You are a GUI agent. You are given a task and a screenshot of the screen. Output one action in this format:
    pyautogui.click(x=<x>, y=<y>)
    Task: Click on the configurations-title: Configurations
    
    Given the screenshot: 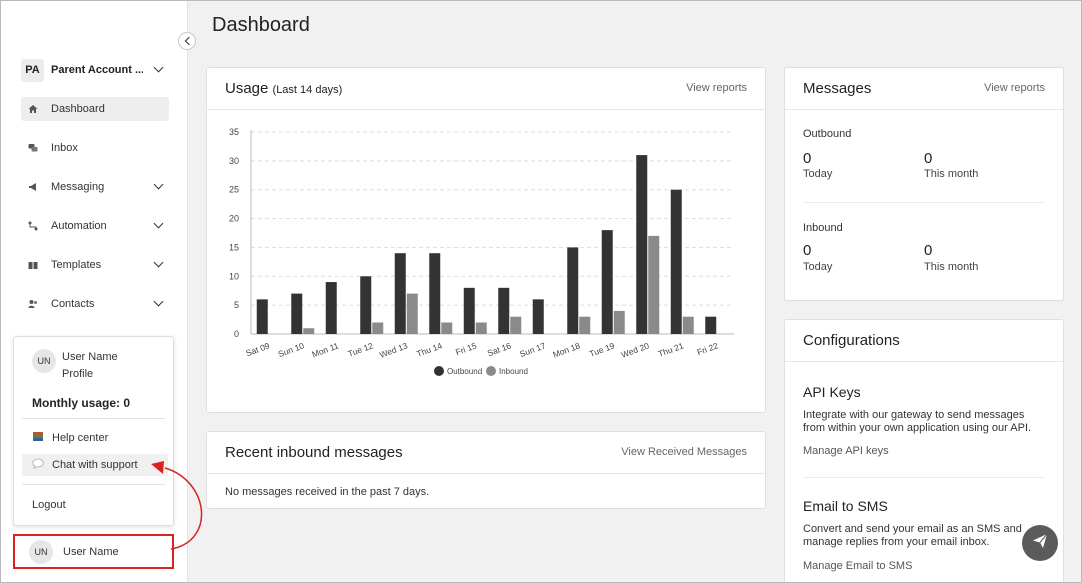 What is the action you would take?
    pyautogui.click(x=851, y=340)
    